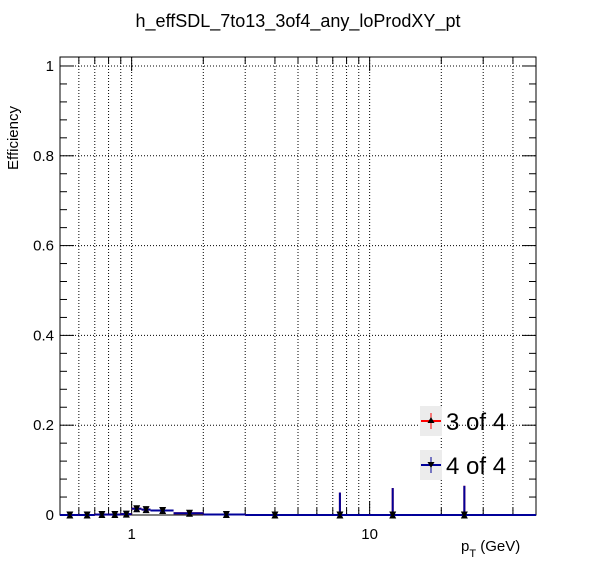  I want to click on series-layer, so click(298, 502).